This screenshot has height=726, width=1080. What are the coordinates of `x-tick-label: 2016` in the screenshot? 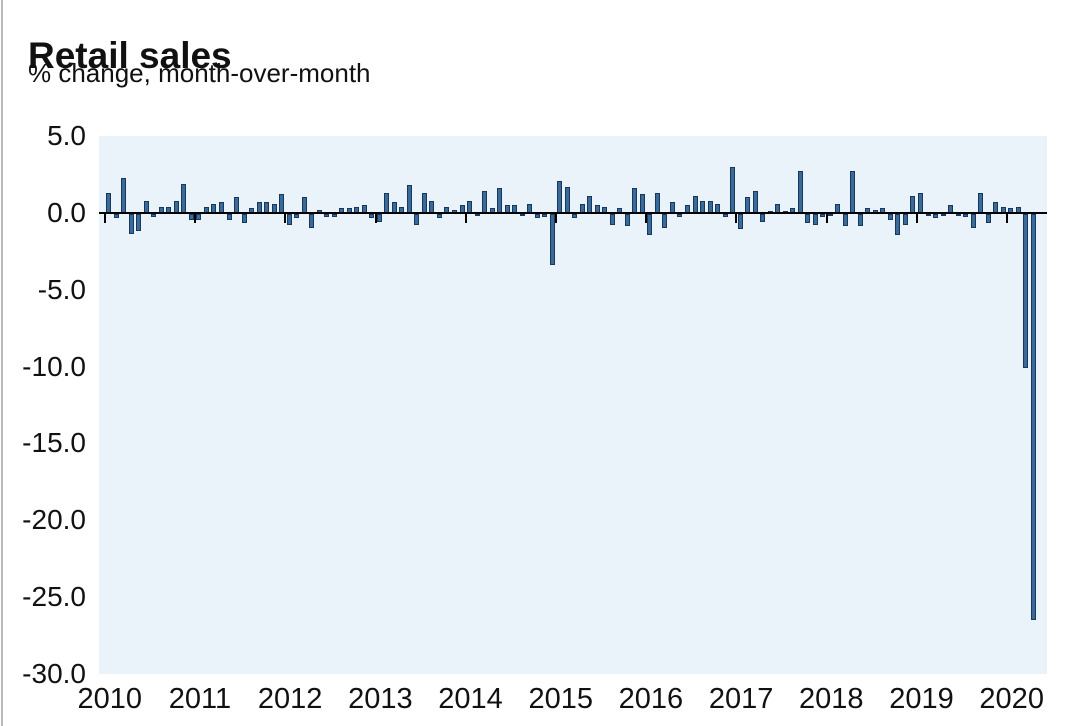 It's located at (651, 699).